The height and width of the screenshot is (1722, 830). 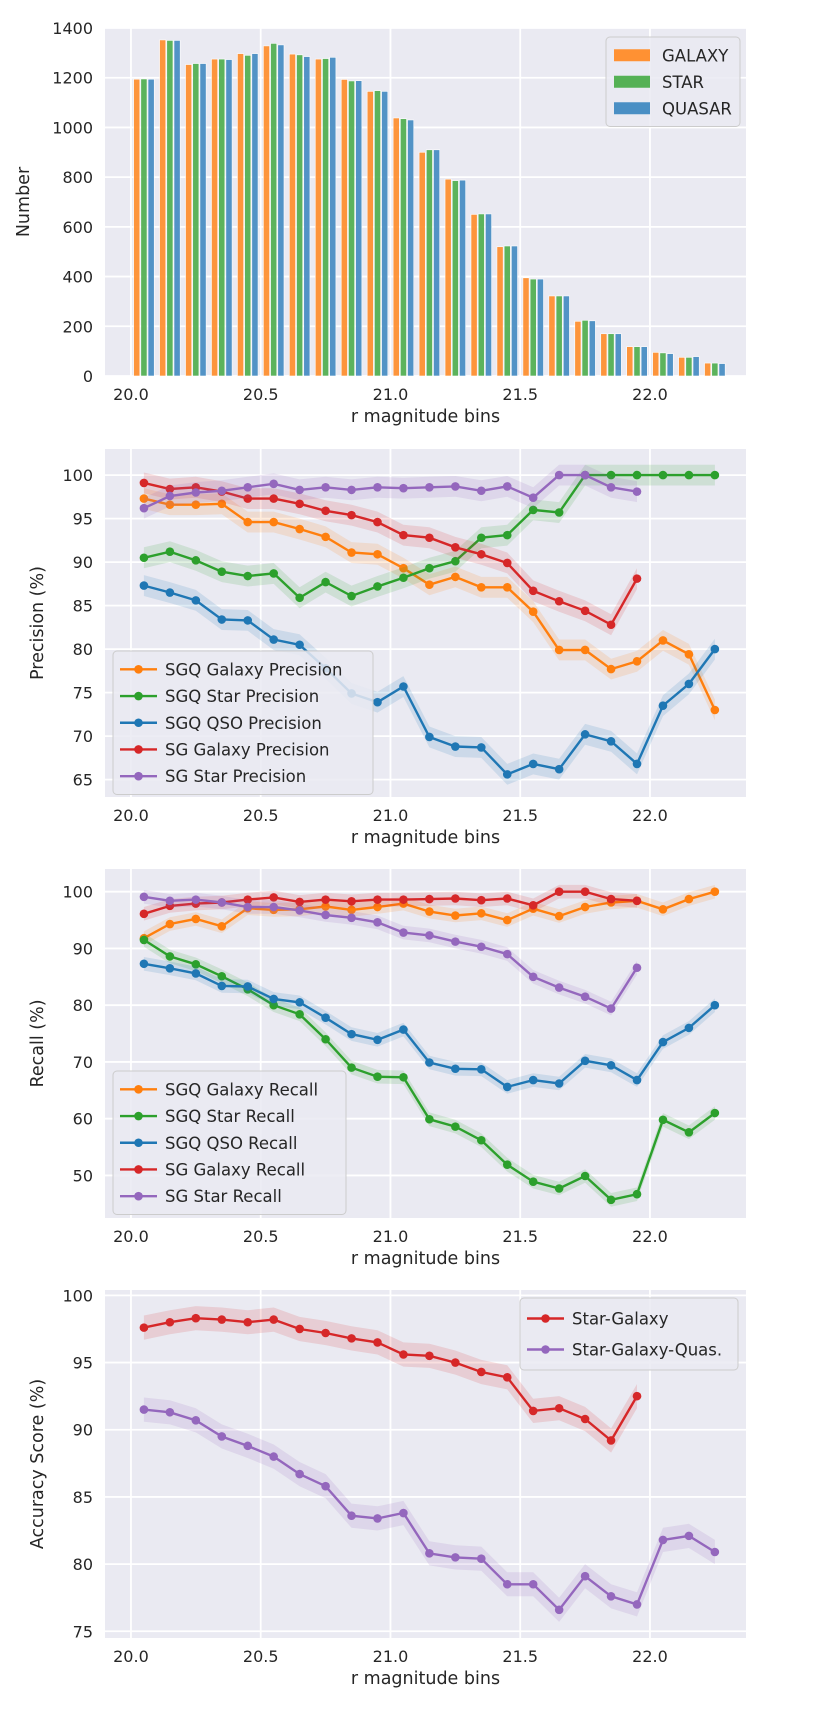 What do you see at coordinates (390, 902) in the screenshot?
I see `line-series-sg-galaxy-recall` at bounding box center [390, 902].